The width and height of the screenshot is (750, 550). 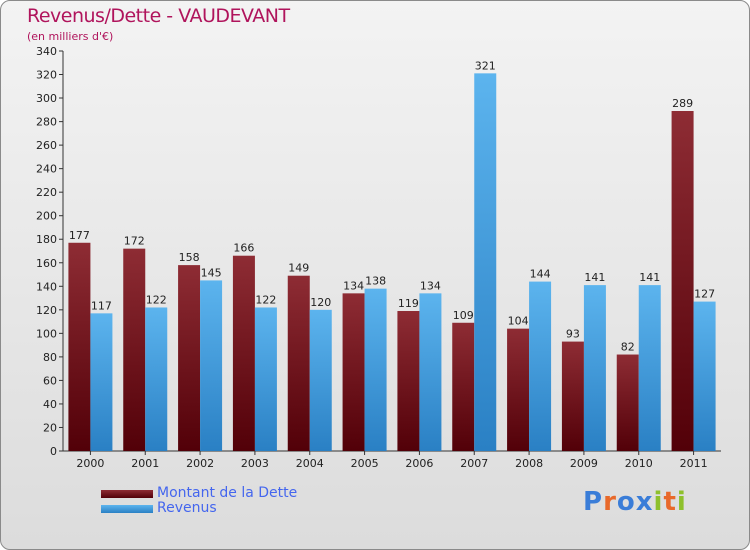 What do you see at coordinates (187, 508) in the screenshot?
I see `legend-label-revenus: Revenus` at bounding box center [187, 508].